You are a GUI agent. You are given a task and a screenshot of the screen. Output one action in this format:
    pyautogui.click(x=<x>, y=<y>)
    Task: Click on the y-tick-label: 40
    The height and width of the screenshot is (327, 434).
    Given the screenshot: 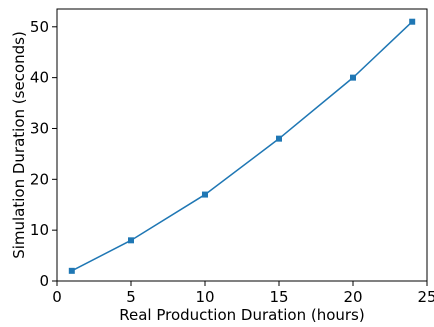 What is the action you would take?
    pyautogui.click(x=39, y=78)
    